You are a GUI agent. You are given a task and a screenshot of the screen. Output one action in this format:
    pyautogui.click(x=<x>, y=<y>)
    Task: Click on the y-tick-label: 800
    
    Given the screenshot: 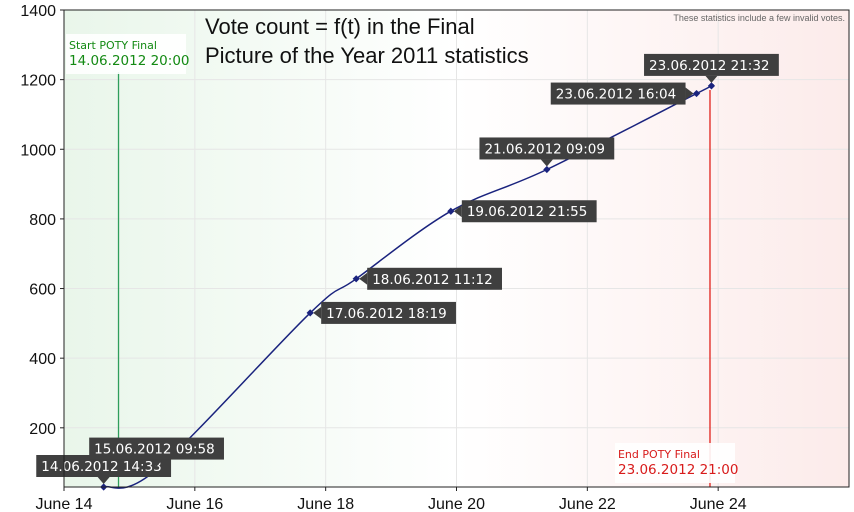 What is the action you would take?
    pyautogui.click(x=42, y=220)
    